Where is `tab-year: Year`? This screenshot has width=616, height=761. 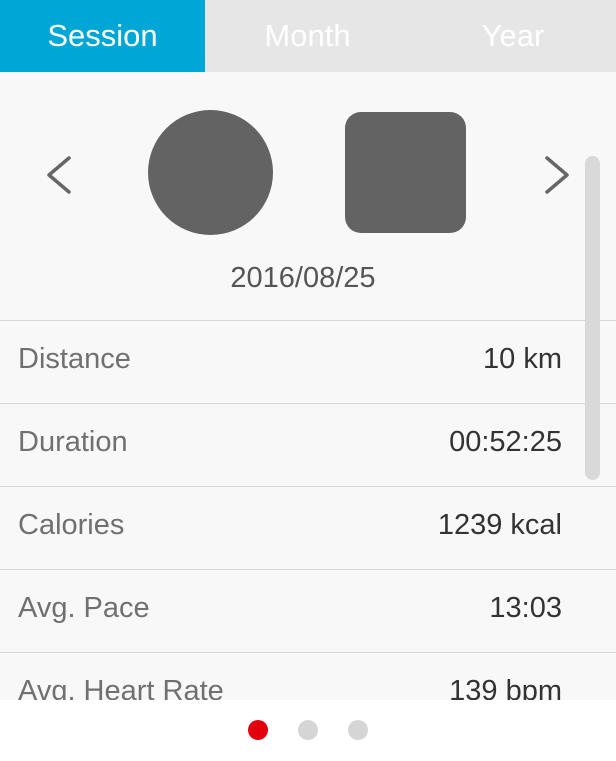
tab-year: Year is located at coordinates (513, 35).